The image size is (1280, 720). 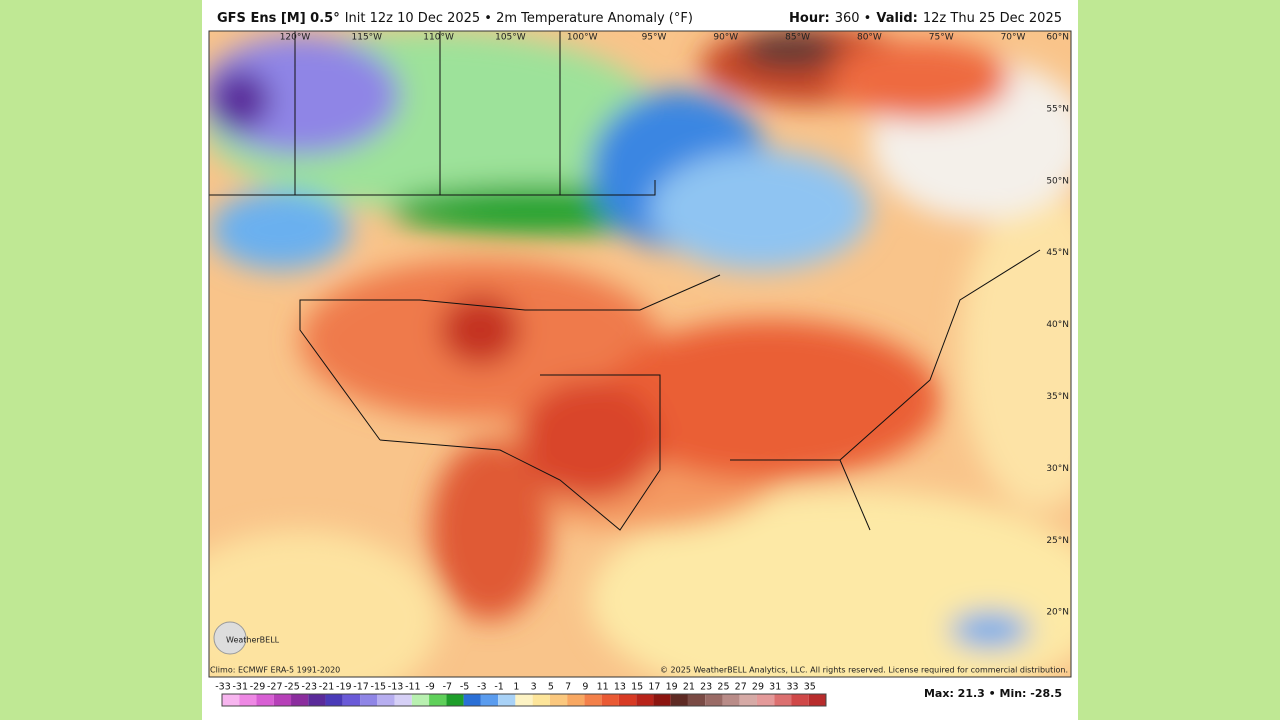 What do you see at coordinates (637, 687) in the screenshot?
I see `colorbar-label: 15` at bounding box center [637, 687].